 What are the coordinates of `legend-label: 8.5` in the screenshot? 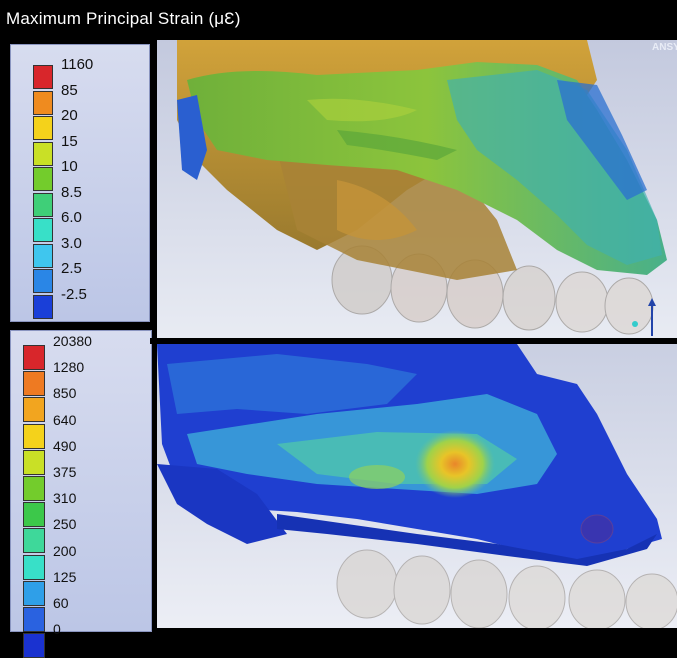 It's located at (71, 192).